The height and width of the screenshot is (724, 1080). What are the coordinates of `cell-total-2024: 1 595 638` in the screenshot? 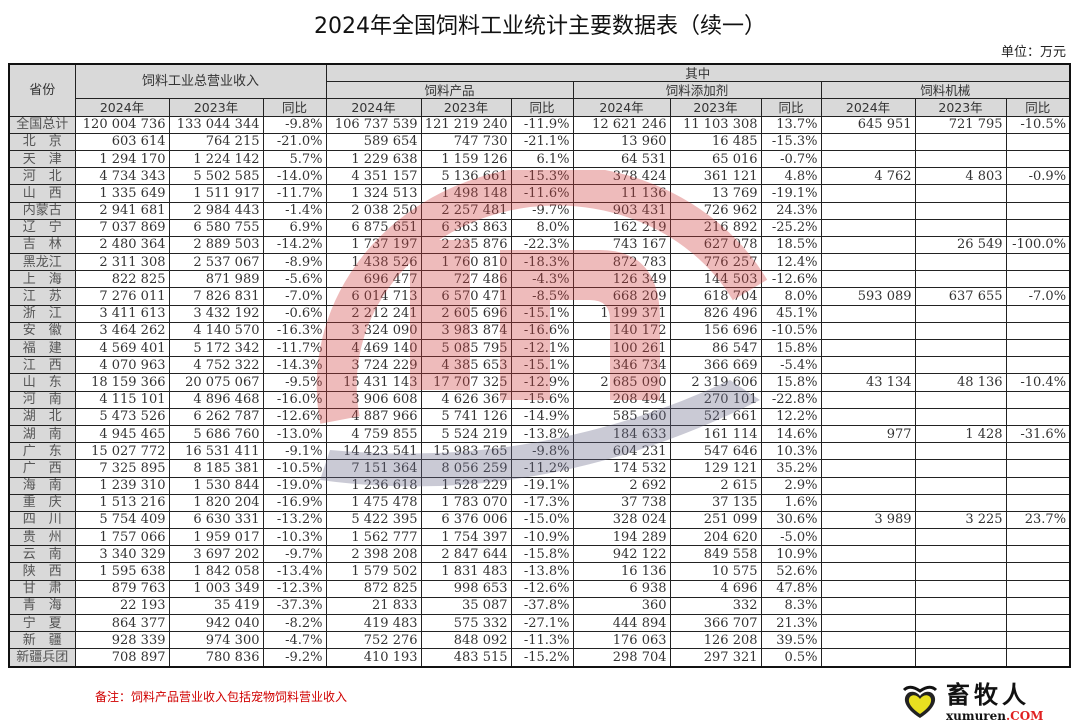 It's located at (122, 571).